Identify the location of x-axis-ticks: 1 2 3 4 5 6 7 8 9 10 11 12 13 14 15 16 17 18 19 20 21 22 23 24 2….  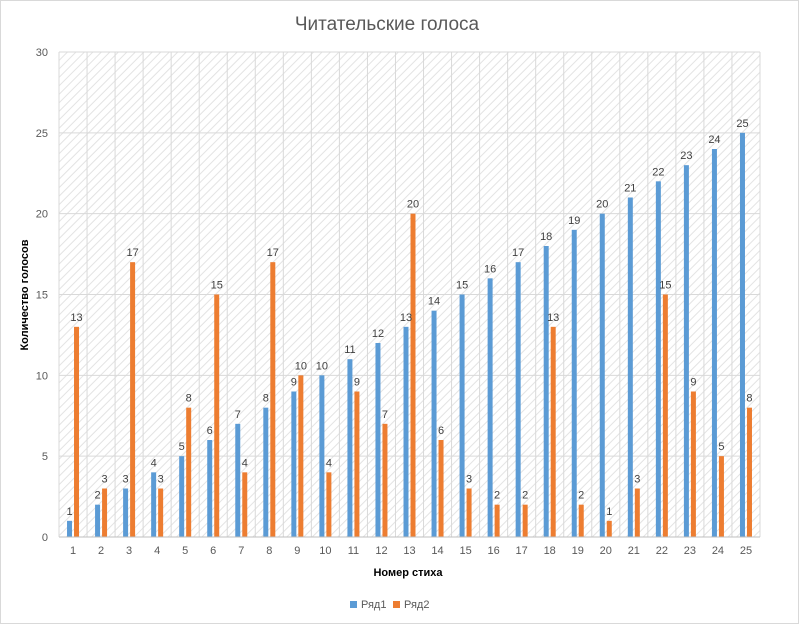
(411, 551).